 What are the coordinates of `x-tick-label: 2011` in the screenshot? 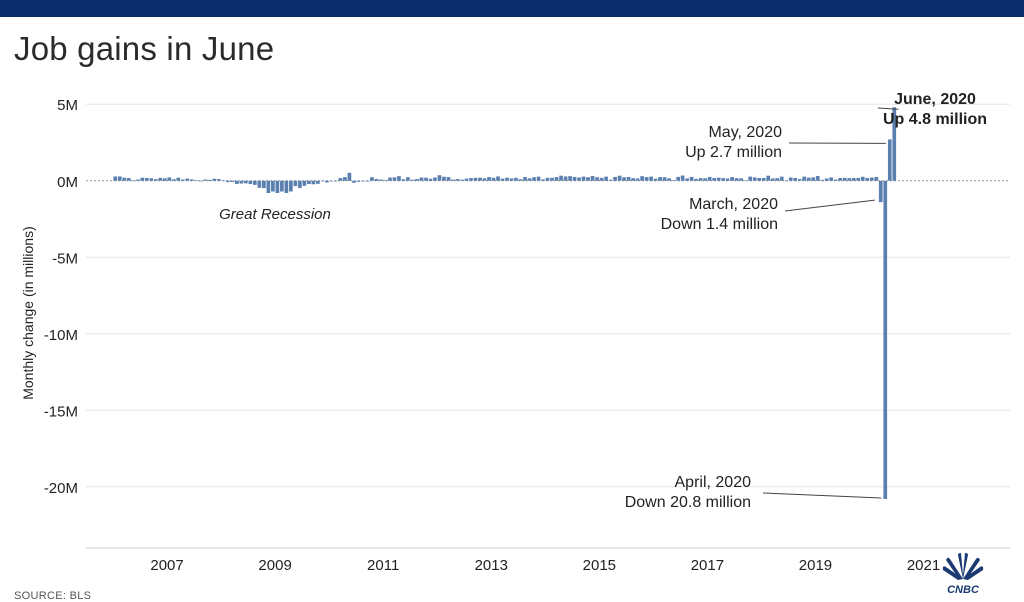 It's located at (383, 565).